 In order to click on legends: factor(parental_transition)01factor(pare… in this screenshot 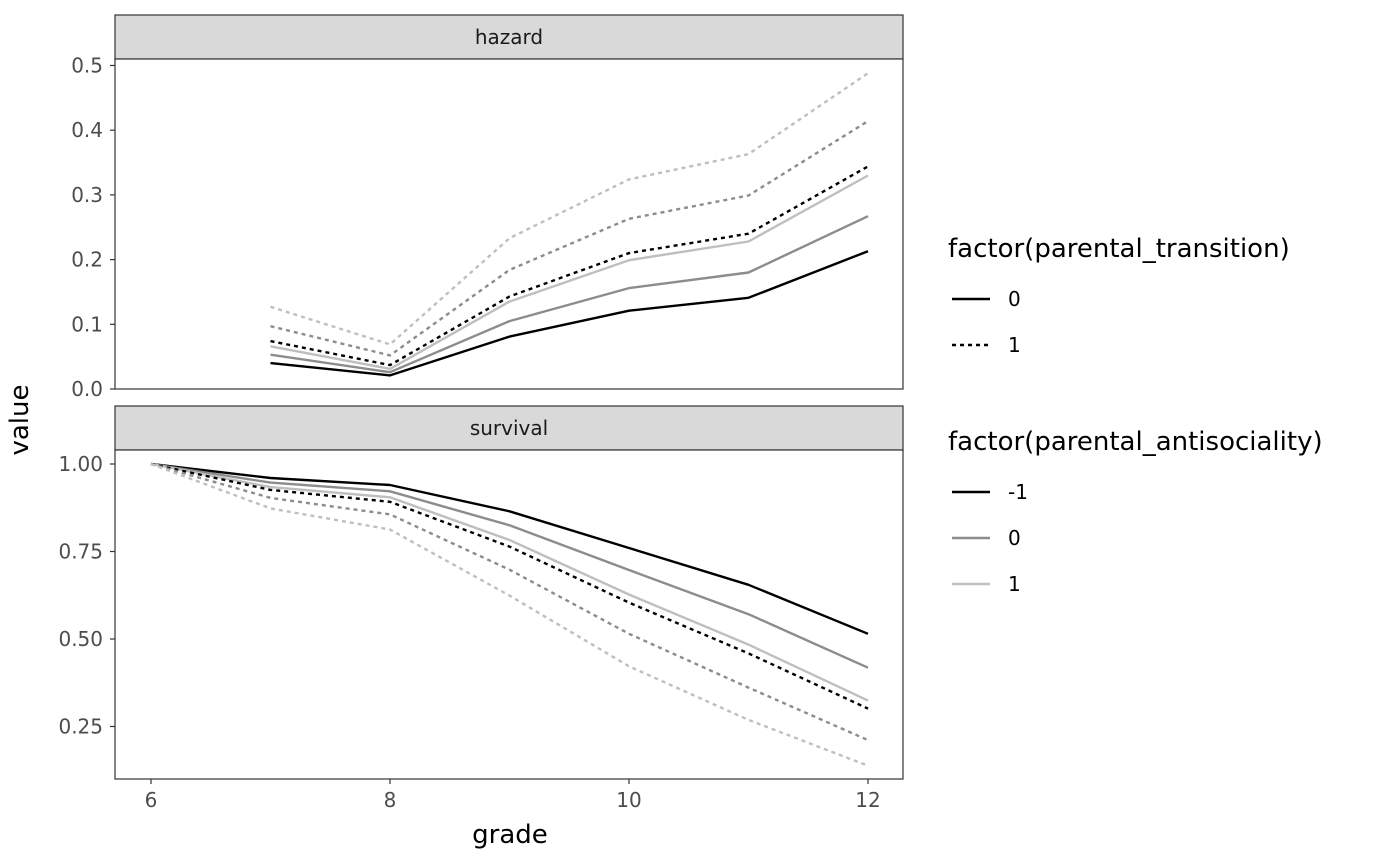, I will do `click(1135, 415)`.